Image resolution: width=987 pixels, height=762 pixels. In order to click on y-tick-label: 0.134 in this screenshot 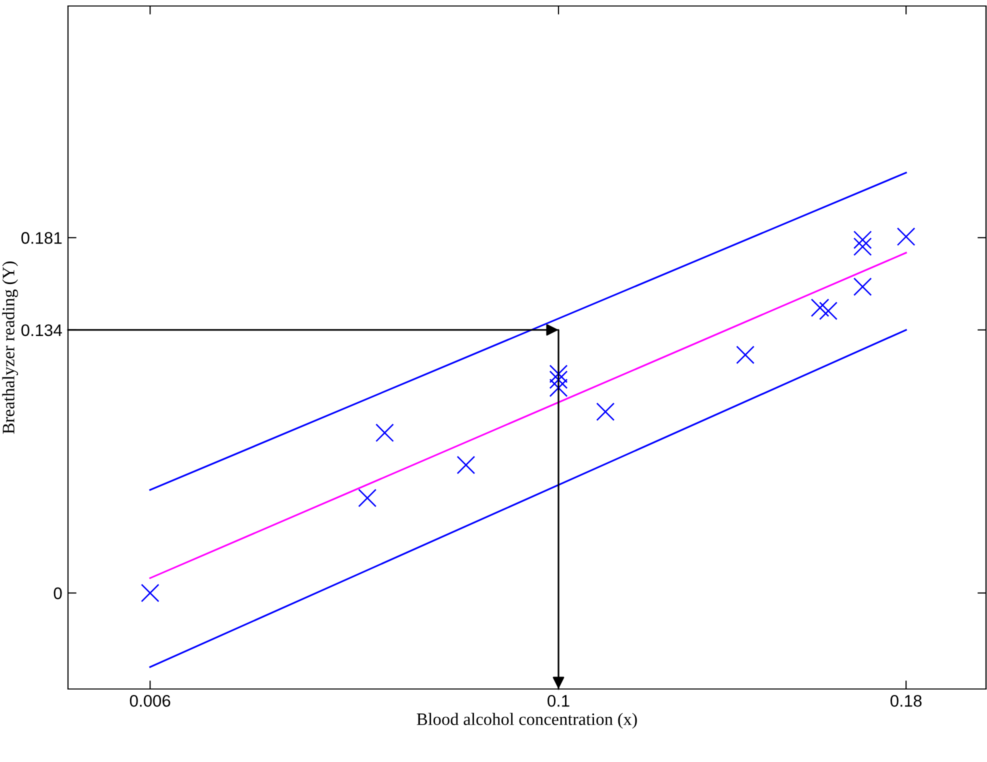, I will do `click(41, 330)`.